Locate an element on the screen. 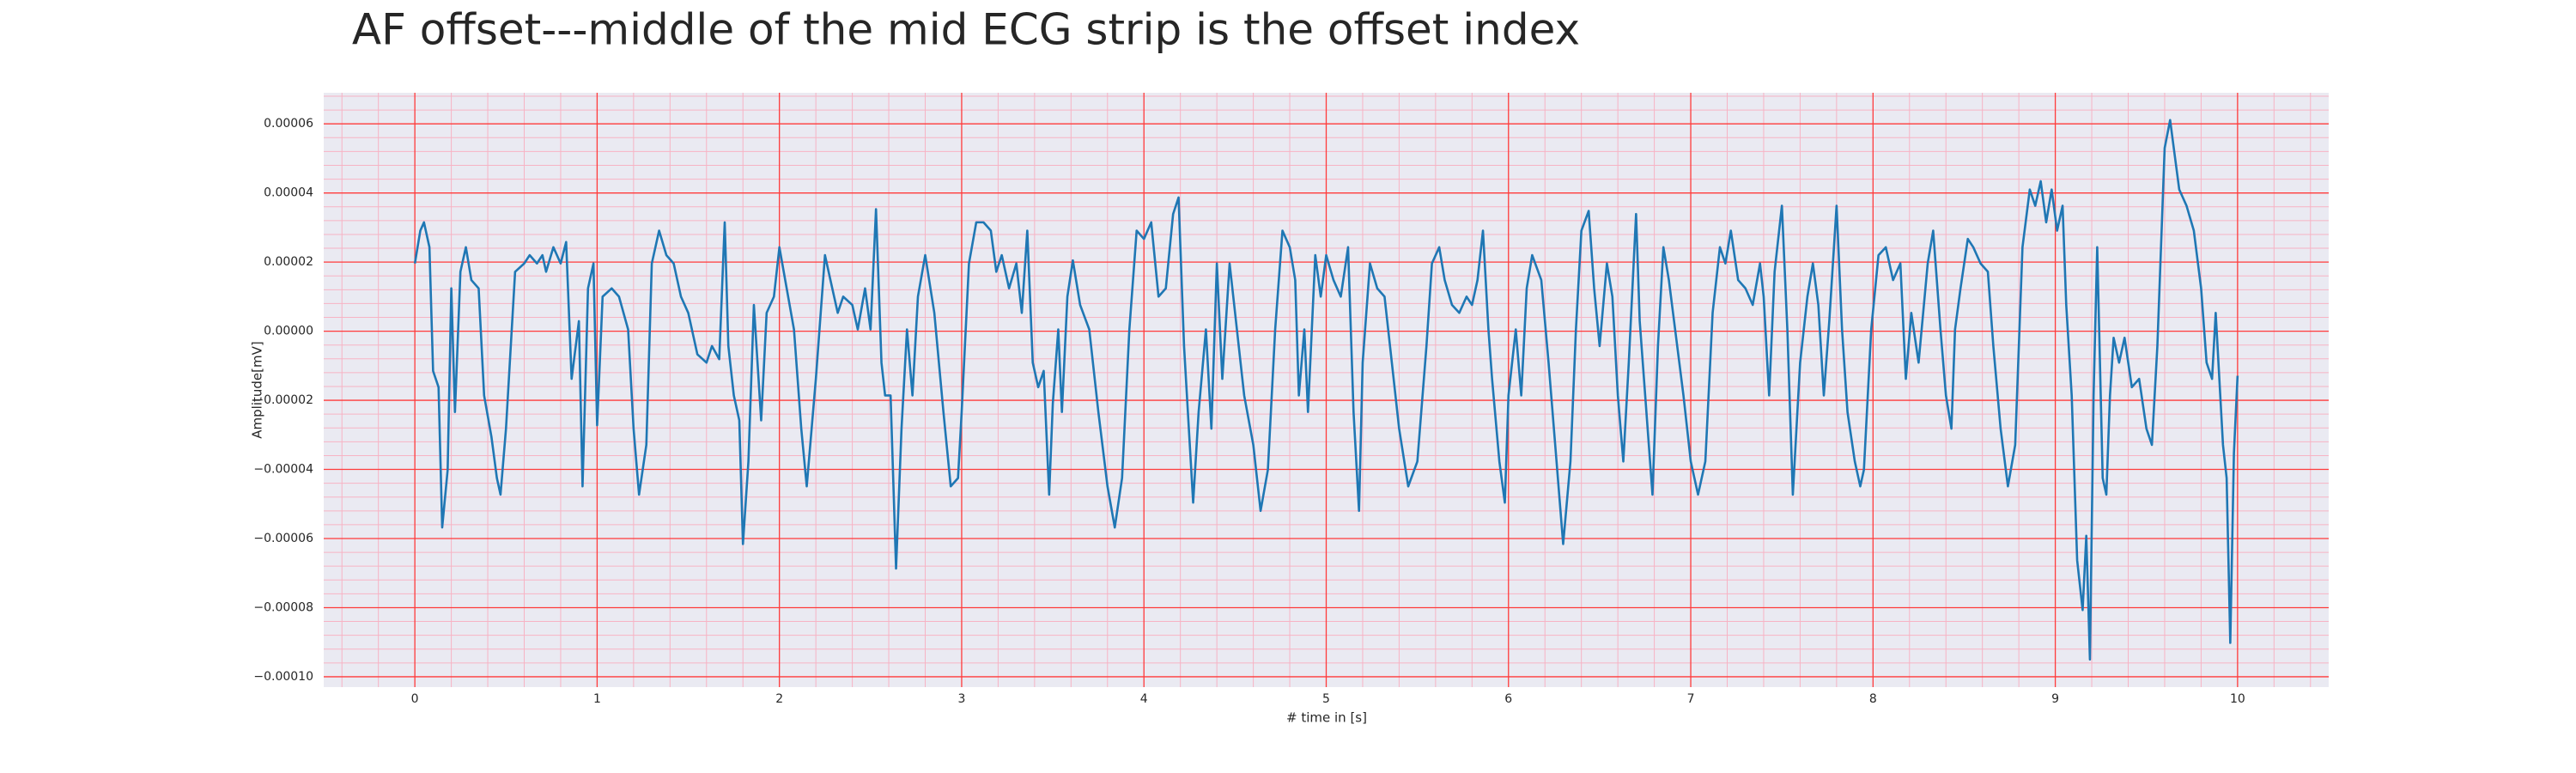 This screenshot has height=773, width=2576. y-tick-label: −0.00006 is located at coordinates (283, 538).